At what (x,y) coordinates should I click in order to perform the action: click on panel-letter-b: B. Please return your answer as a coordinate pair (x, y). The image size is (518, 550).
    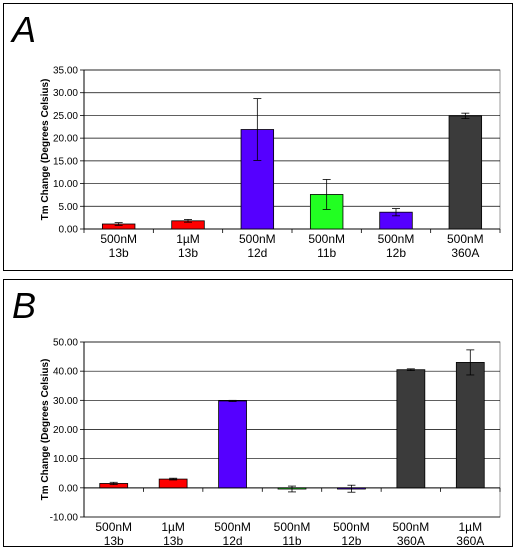
    Looking at the image, I should click on (24, 305).